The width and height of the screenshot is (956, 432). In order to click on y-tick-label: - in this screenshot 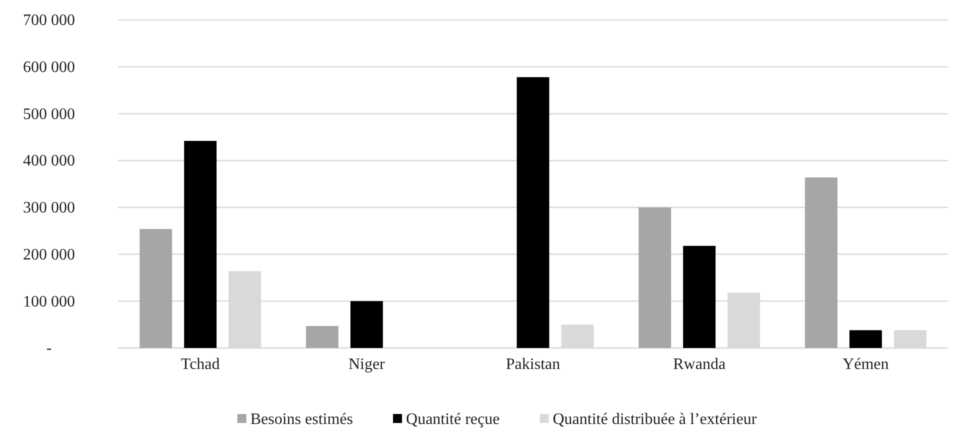, I will do `click(49, 349)`.